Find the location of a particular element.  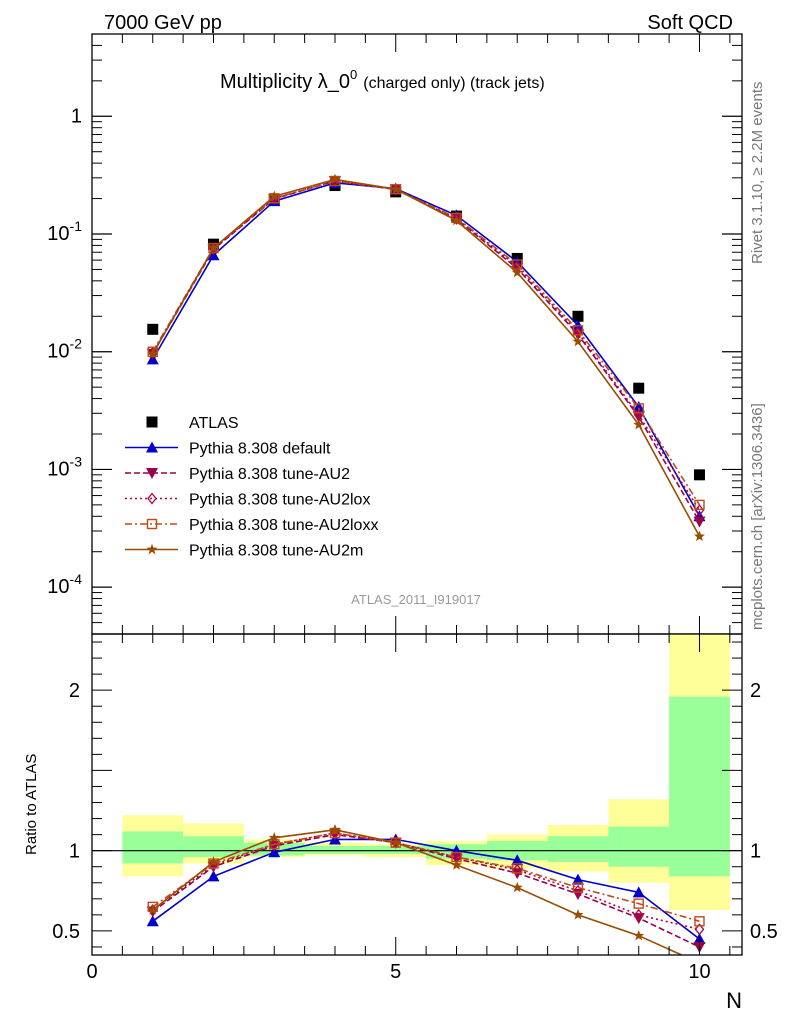

y-tick-exp: -1 is located at coordinates (76, 226).